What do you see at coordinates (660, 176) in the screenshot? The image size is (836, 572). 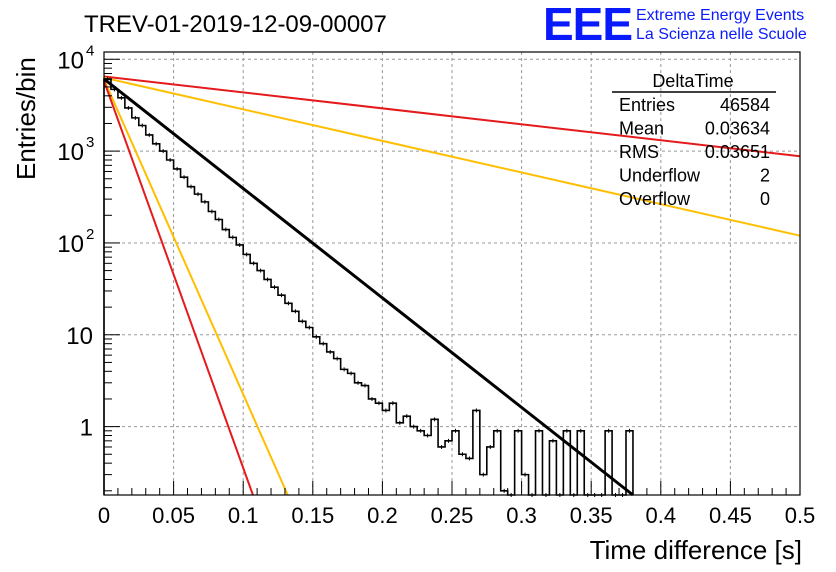 I see `stats-row-label: Underflow` at bounding box center [660, 176].